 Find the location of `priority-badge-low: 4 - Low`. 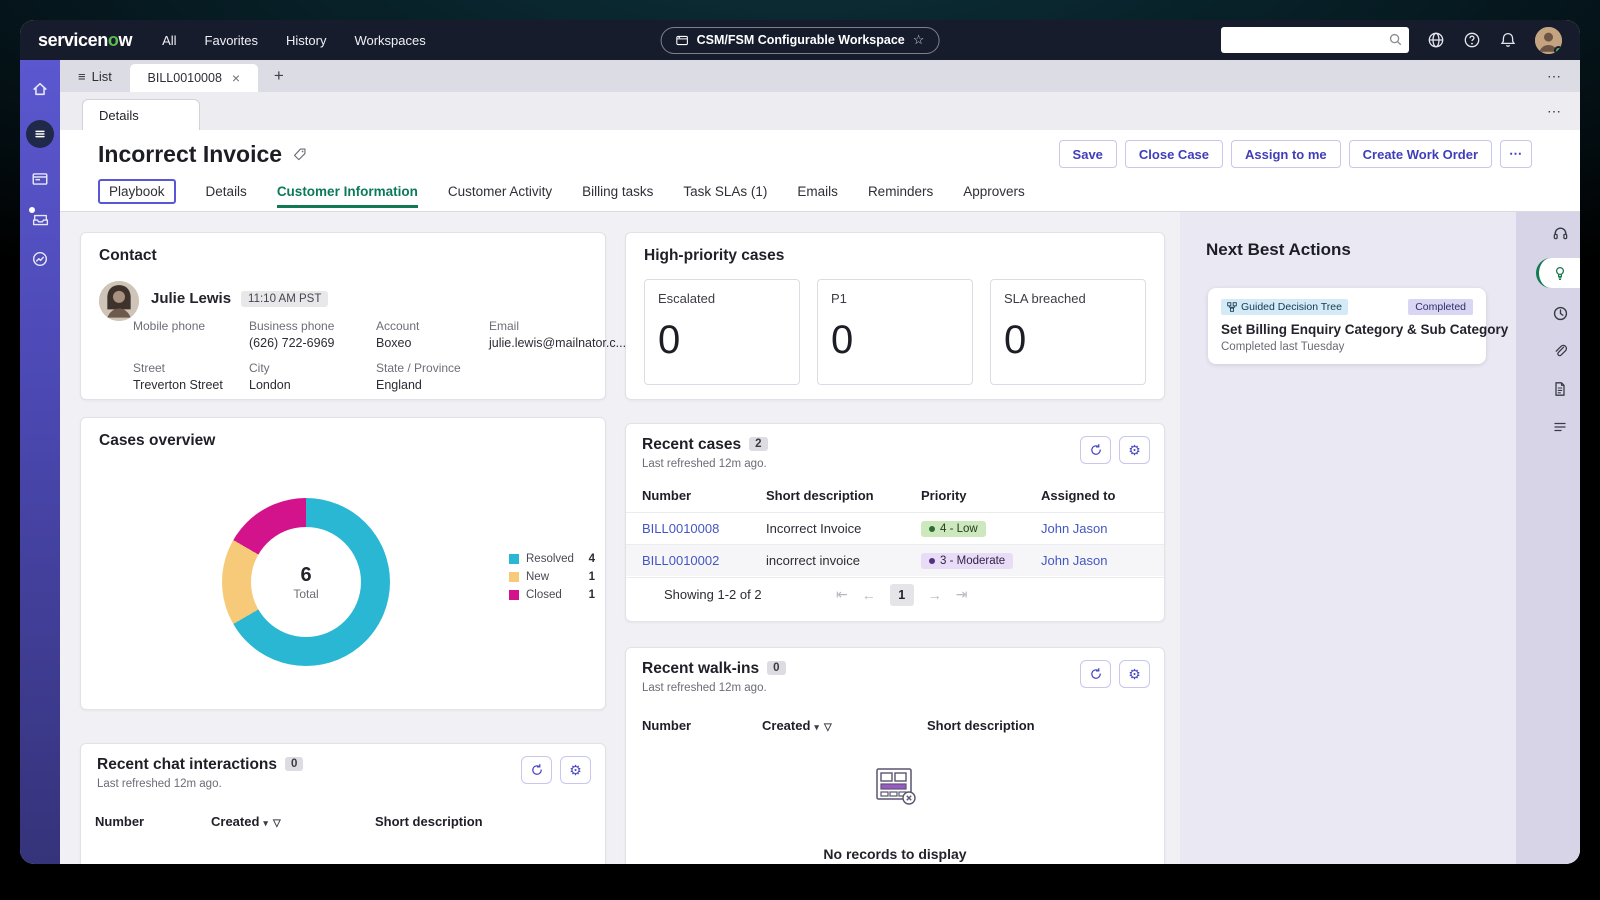

priority-badge-low: 4 - Low is located at coordinates (953, 529).